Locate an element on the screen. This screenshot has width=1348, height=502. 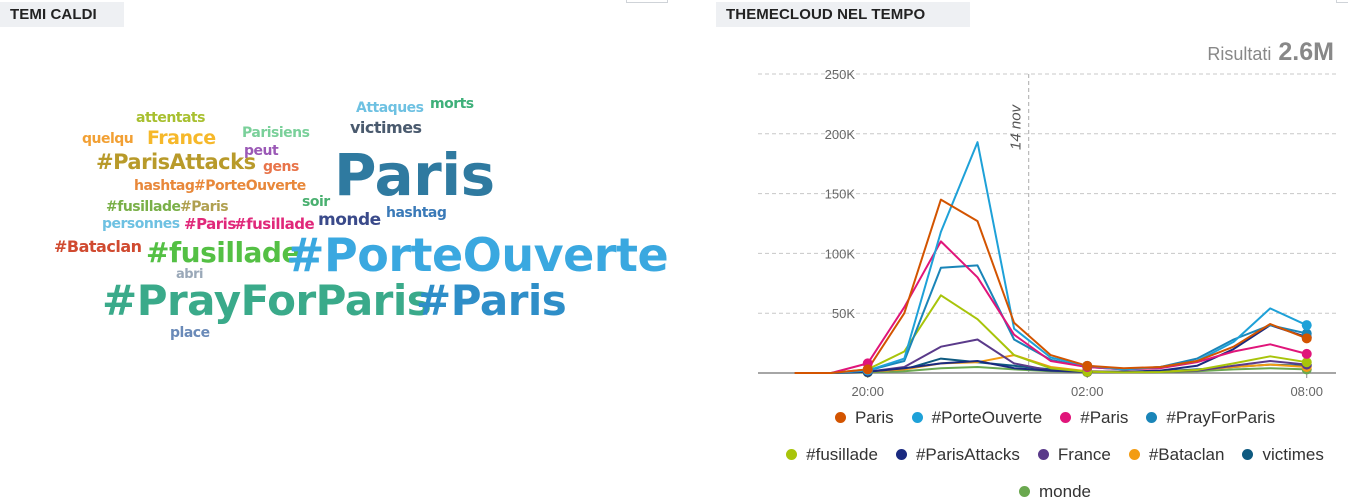
word-cloud-term: peut is located at coordinates (261, 151).